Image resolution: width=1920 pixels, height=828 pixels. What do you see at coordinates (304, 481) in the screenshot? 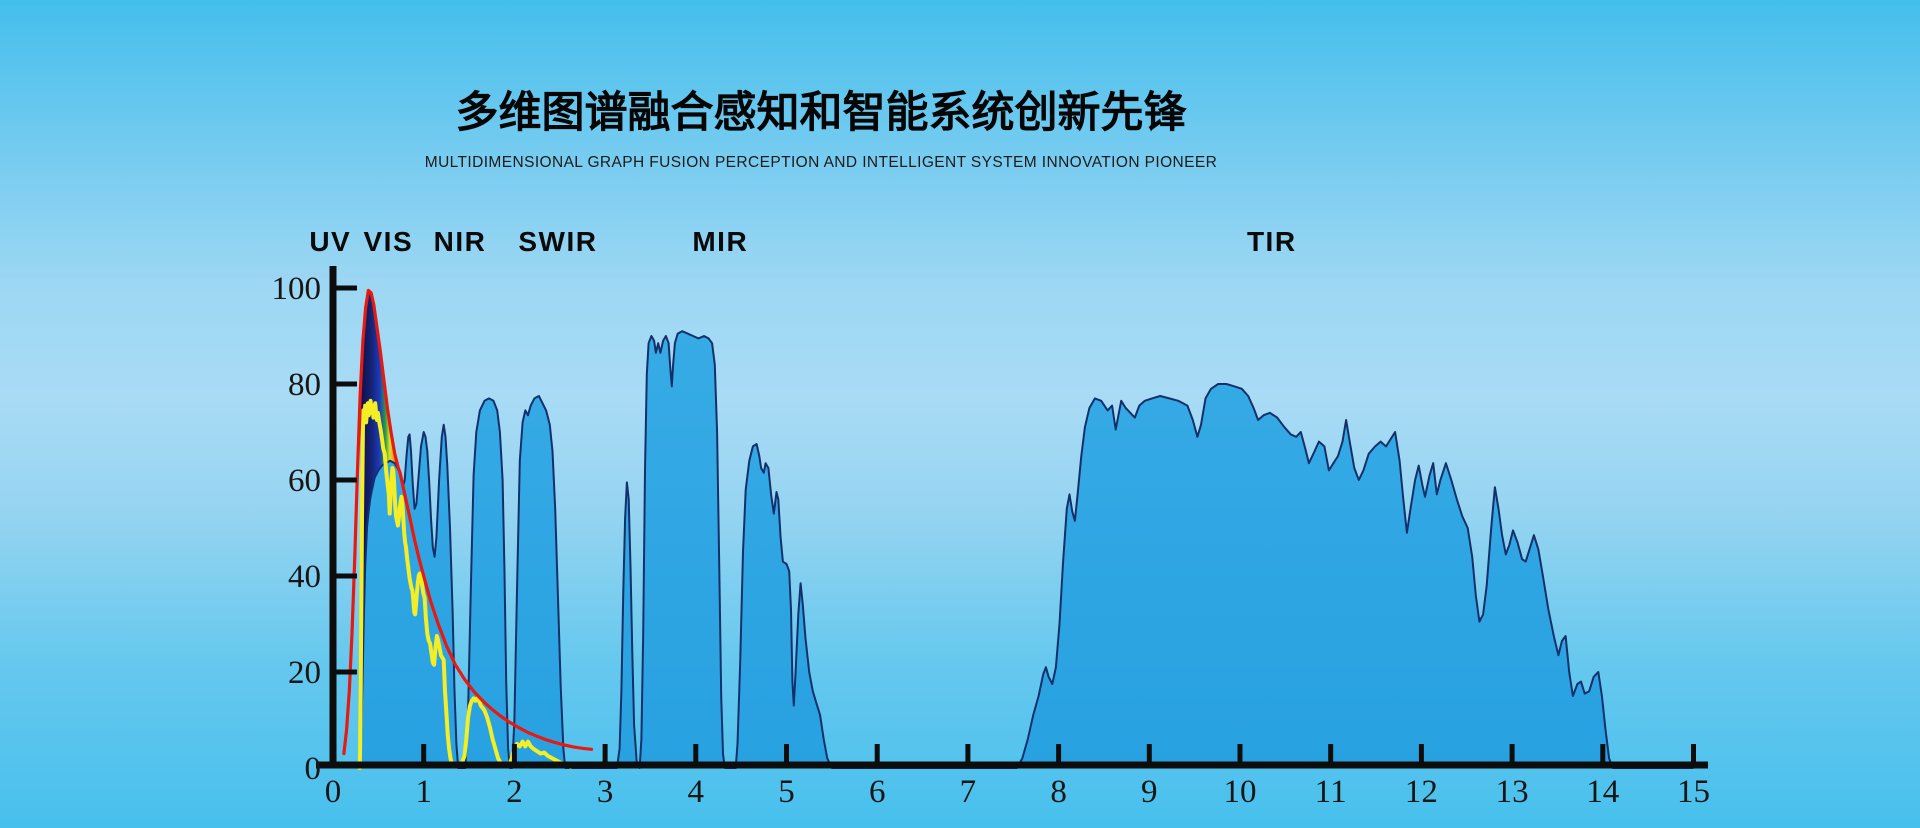
I see `y-tick-label: 60` at bounding box center [304, 481].